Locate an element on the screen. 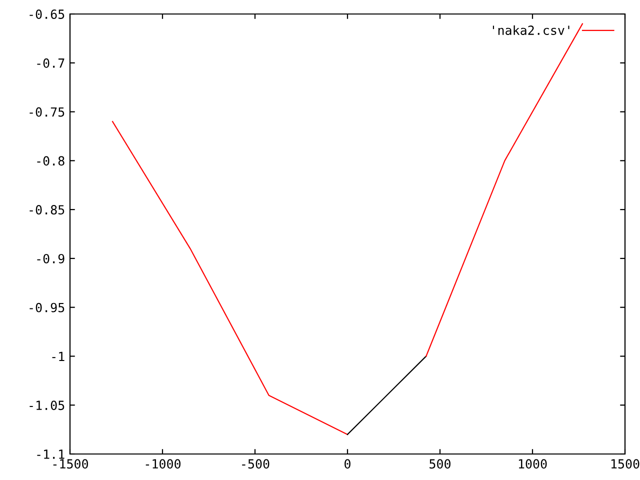 This screenshot has width=640, height=480. legend-label: 'naka2.csv' is located at coordinates (531, 30).